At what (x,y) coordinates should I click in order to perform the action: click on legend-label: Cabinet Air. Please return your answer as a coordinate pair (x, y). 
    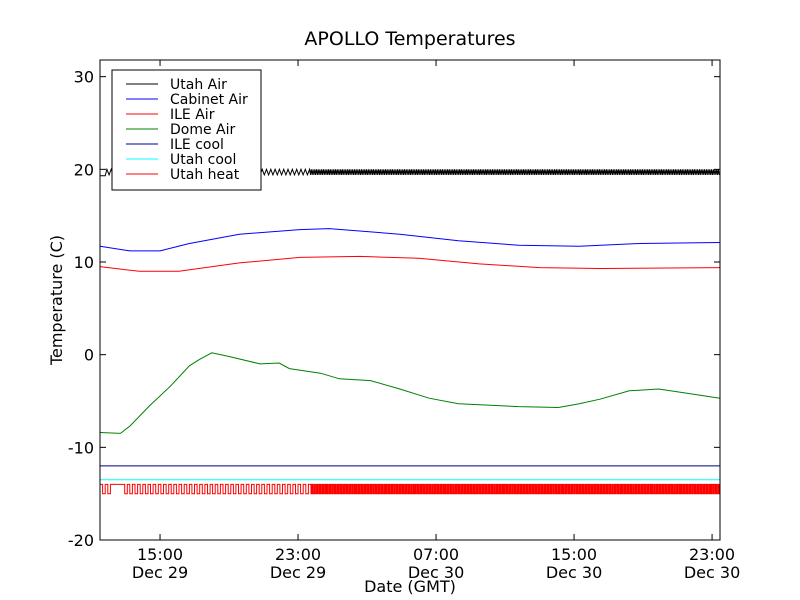
    Looking at the image, I should click on (209, 100).